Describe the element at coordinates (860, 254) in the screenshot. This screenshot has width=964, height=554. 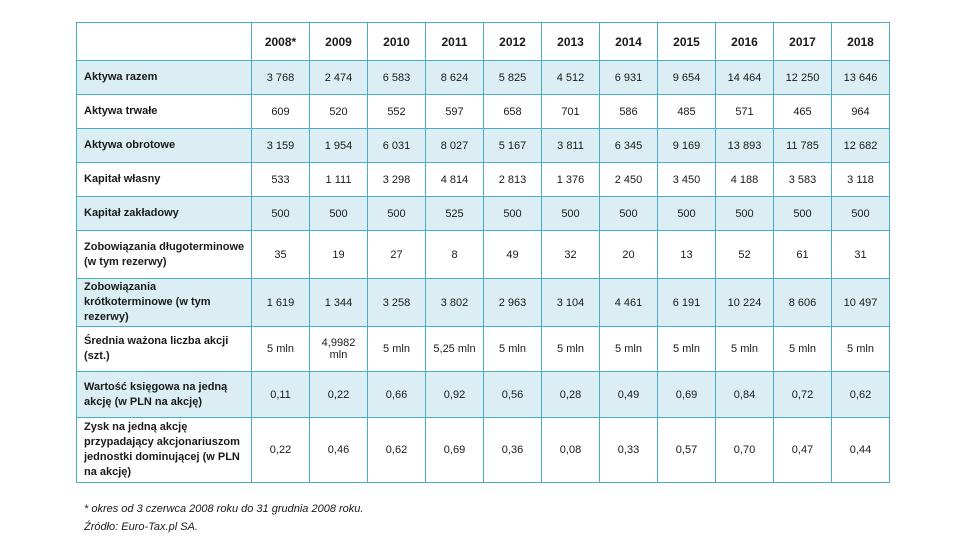
I see `table-cell: 31` at that location.